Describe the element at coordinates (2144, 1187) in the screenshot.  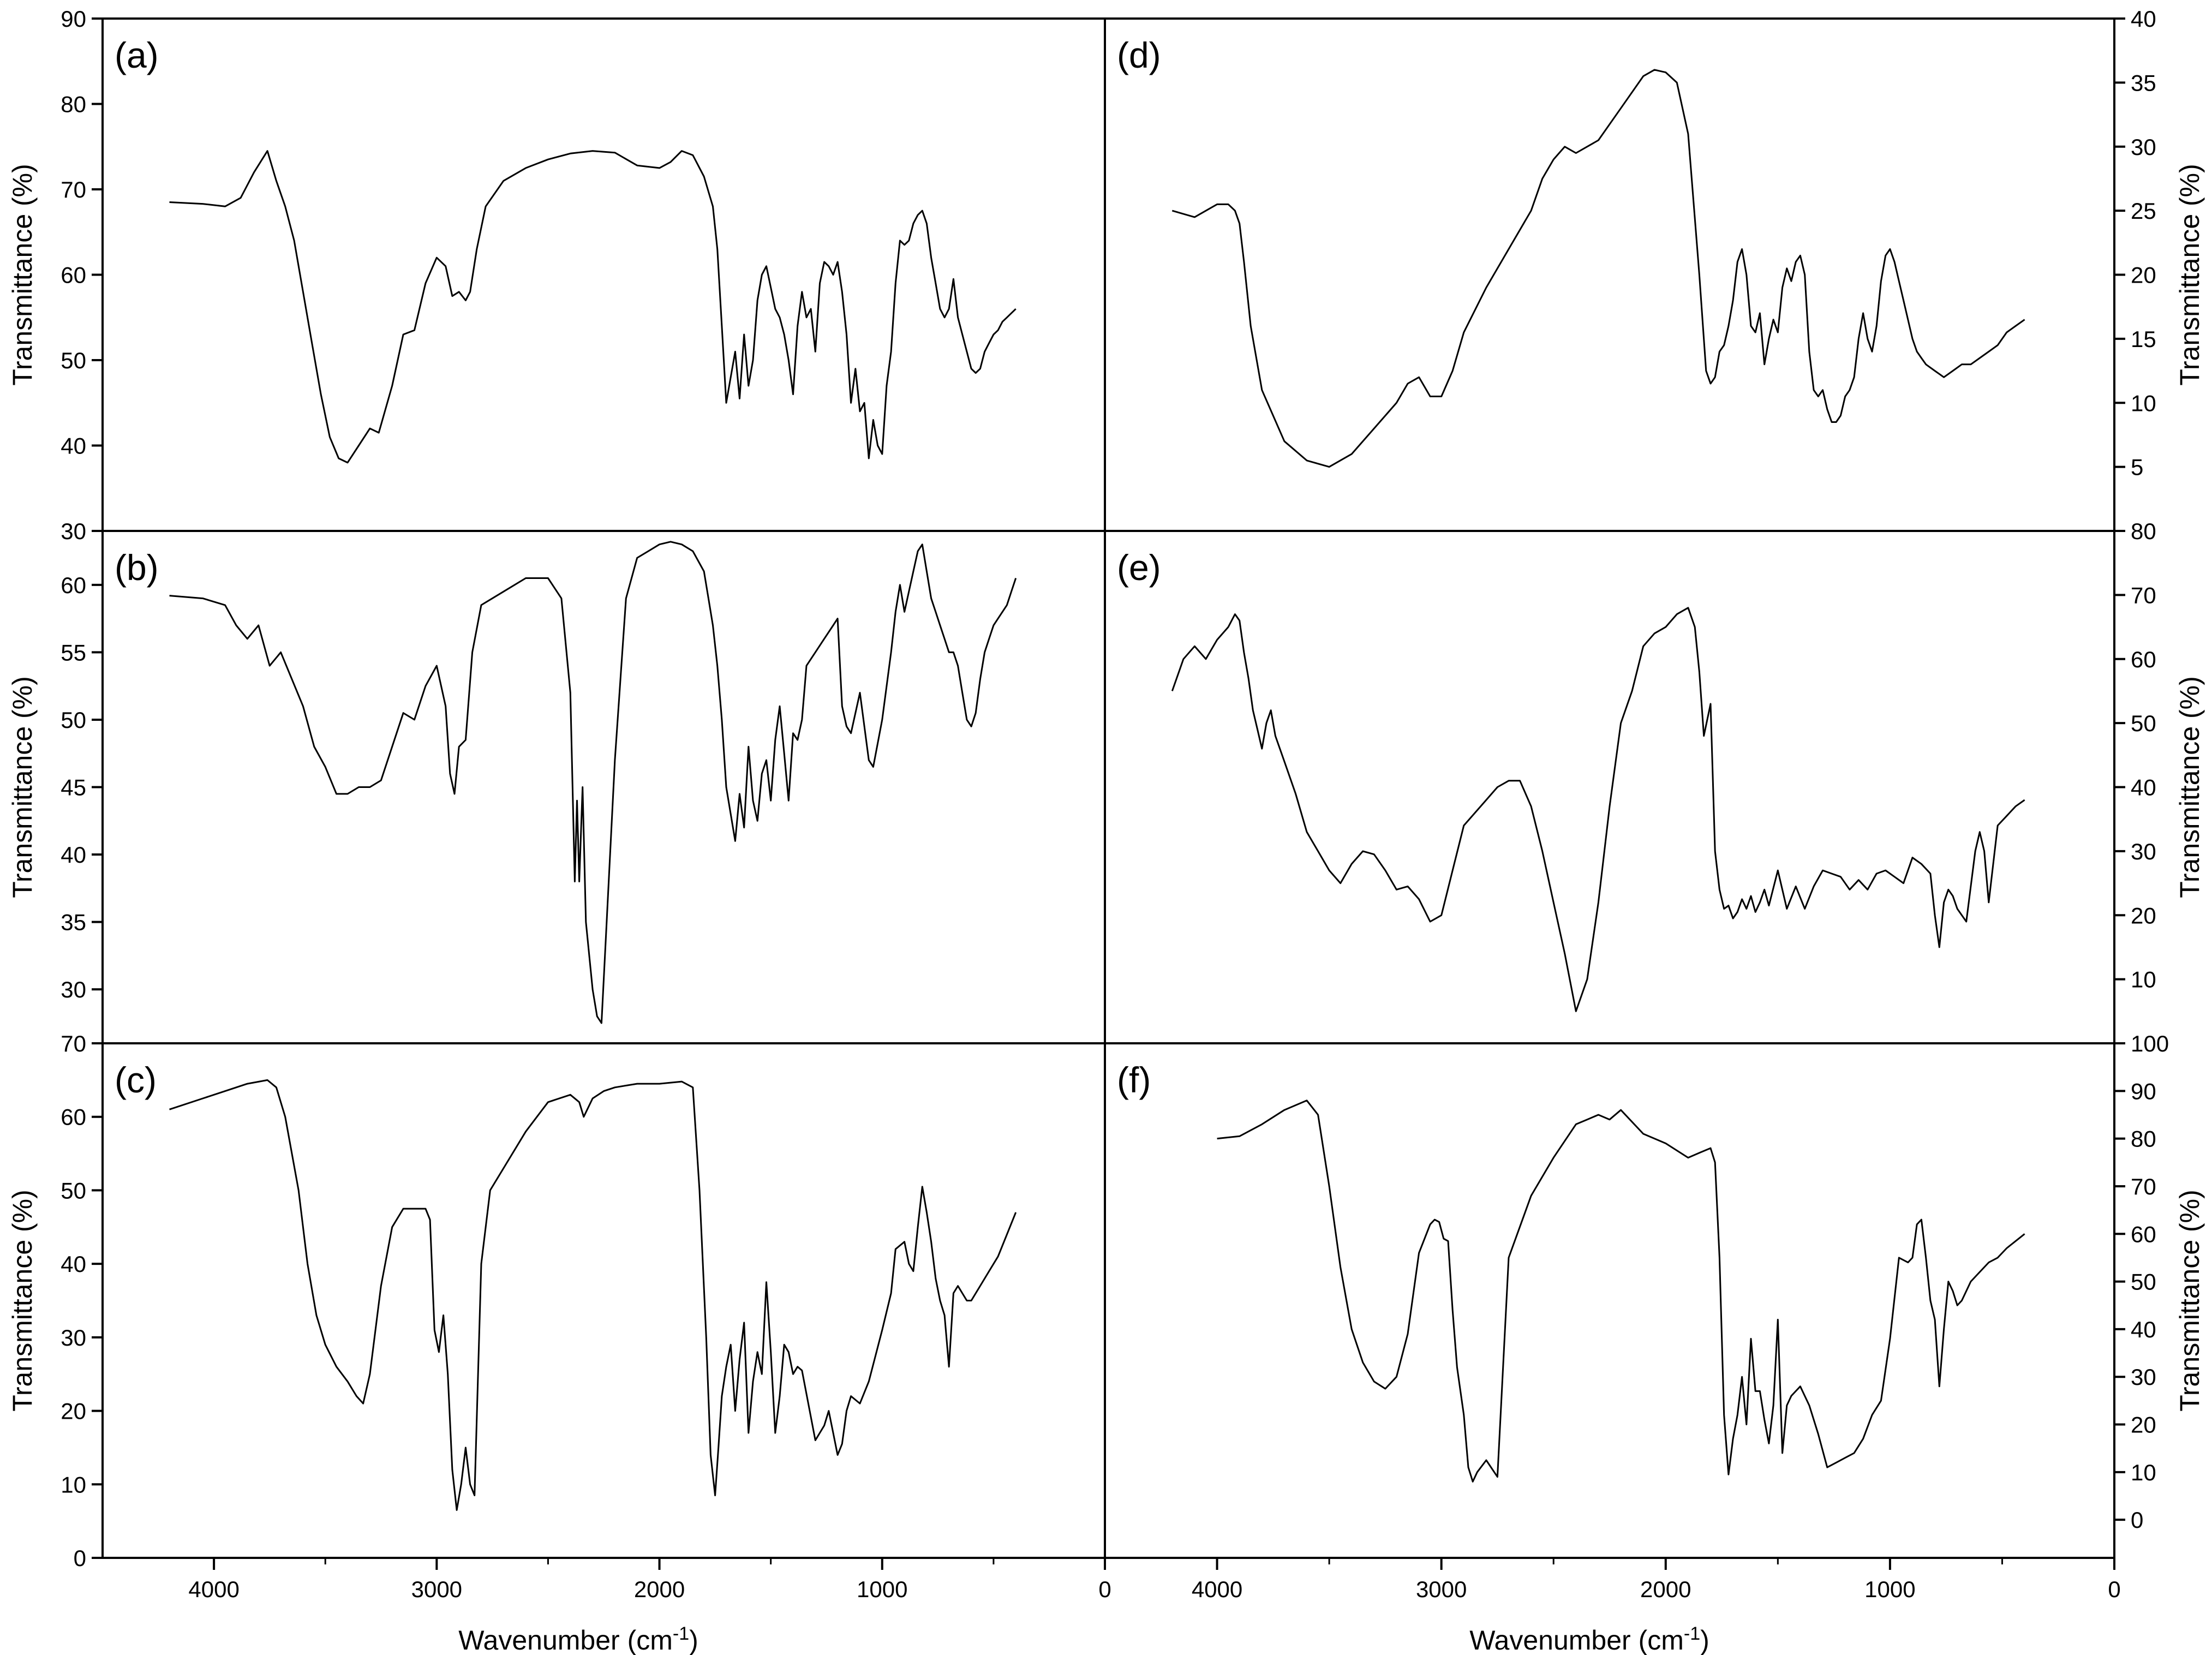
I see `panel-f-ytick-label: 70` at that location.